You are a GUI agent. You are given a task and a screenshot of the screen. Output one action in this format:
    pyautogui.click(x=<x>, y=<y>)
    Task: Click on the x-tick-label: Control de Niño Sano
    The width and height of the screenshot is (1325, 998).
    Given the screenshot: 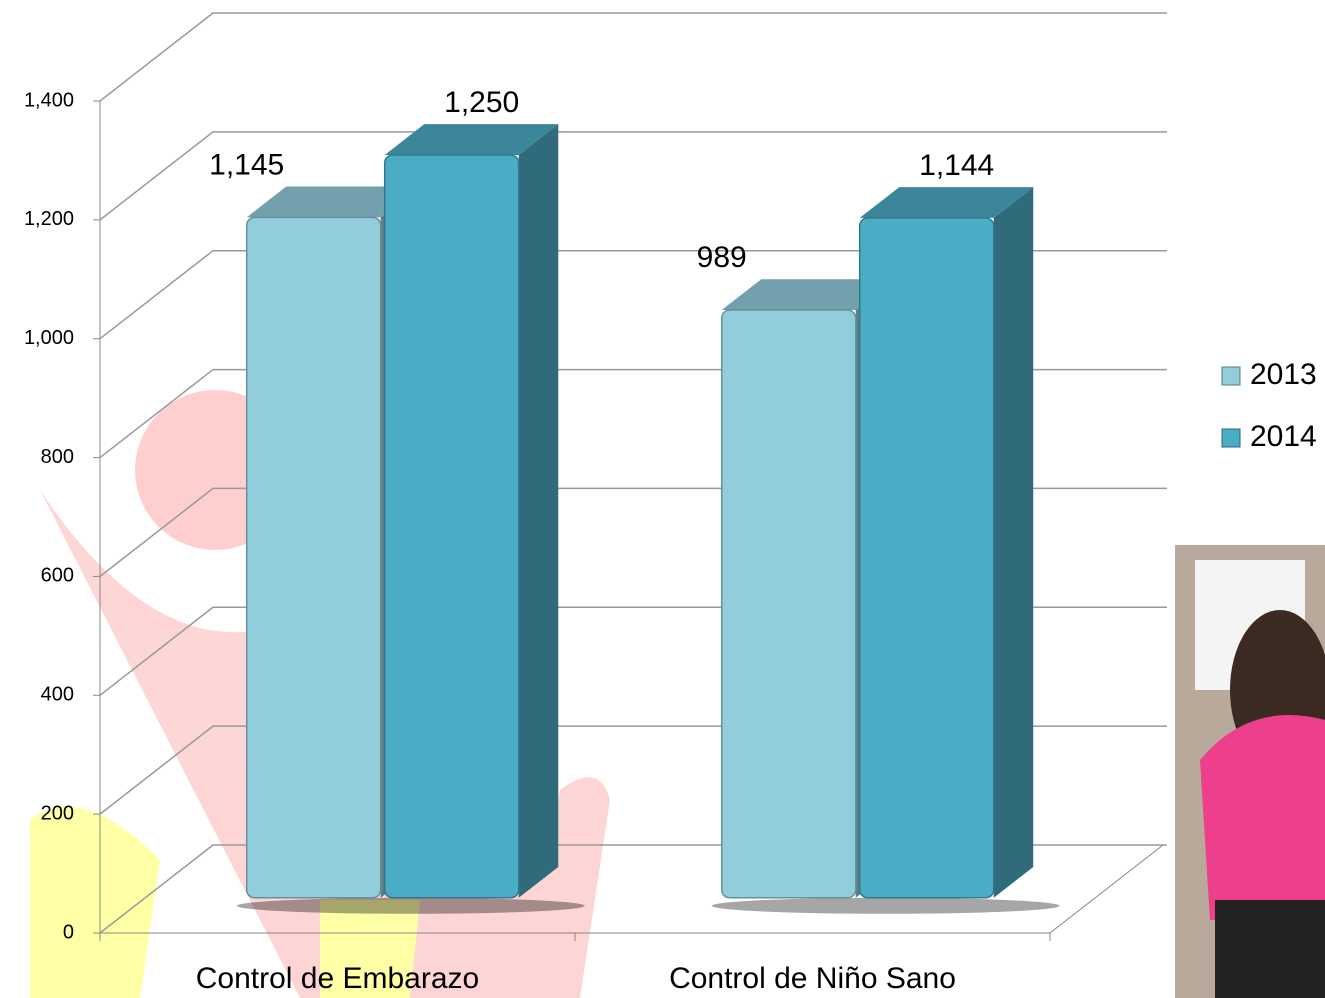 What is the action you would take?
    pyautogui.click(x=812, y=978)
    